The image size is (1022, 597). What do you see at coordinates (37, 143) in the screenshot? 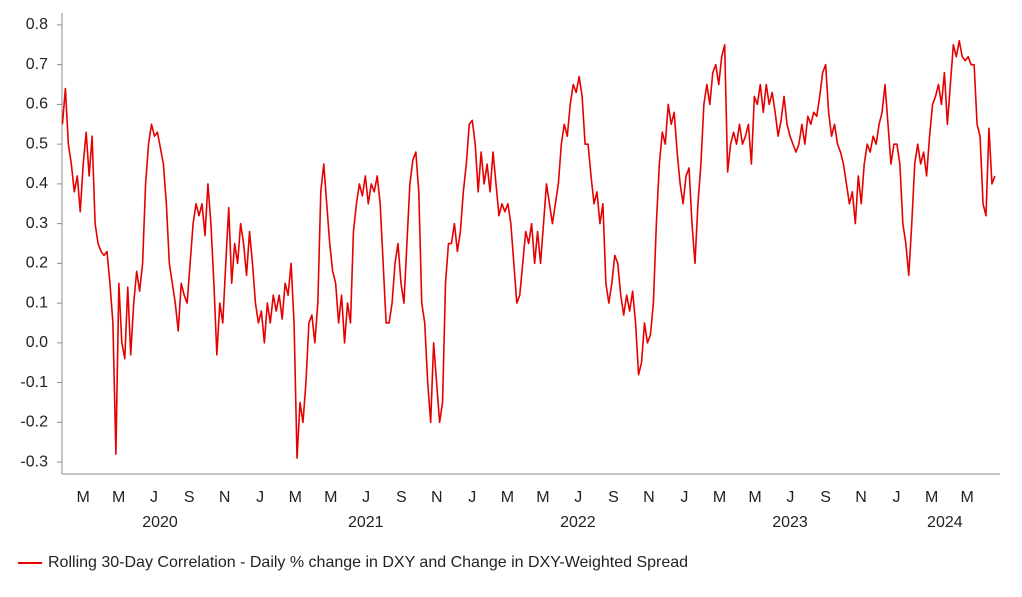
I see `y-tick-label: 0.5` at bounding box center [37, 143].